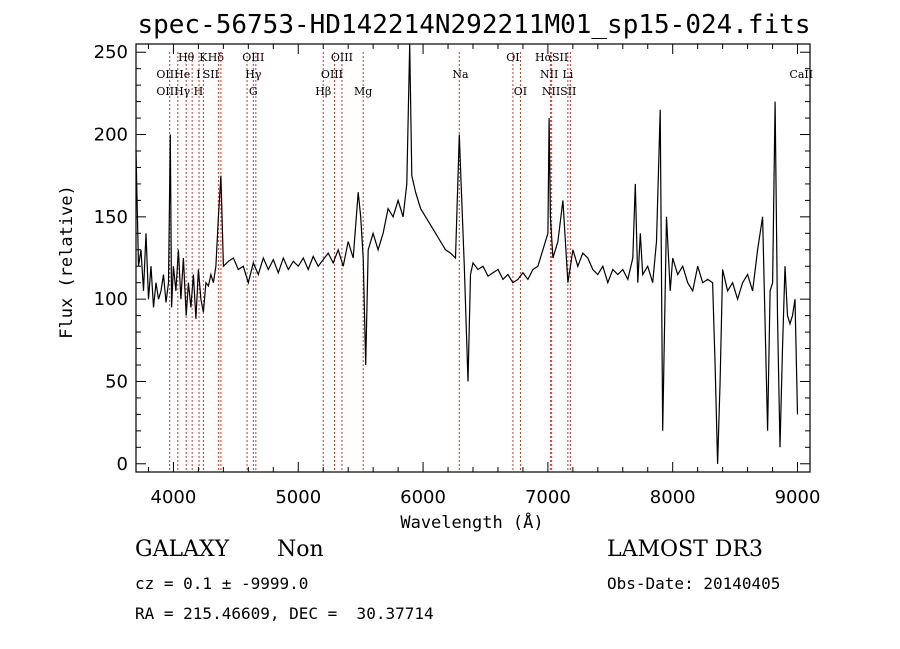 The image size is (900, 649). What do you see at coordinates (363, 91) in the screenshot?
I see `line-label-row3-4: Mg` at bounding box center [363, 91].